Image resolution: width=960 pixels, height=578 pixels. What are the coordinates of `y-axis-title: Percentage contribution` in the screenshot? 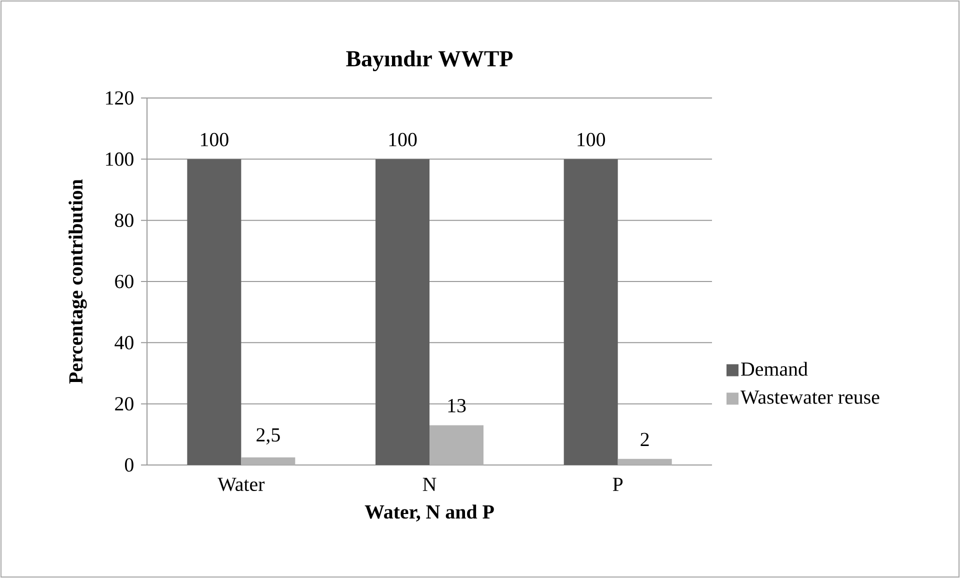 It's located at (77, 281).